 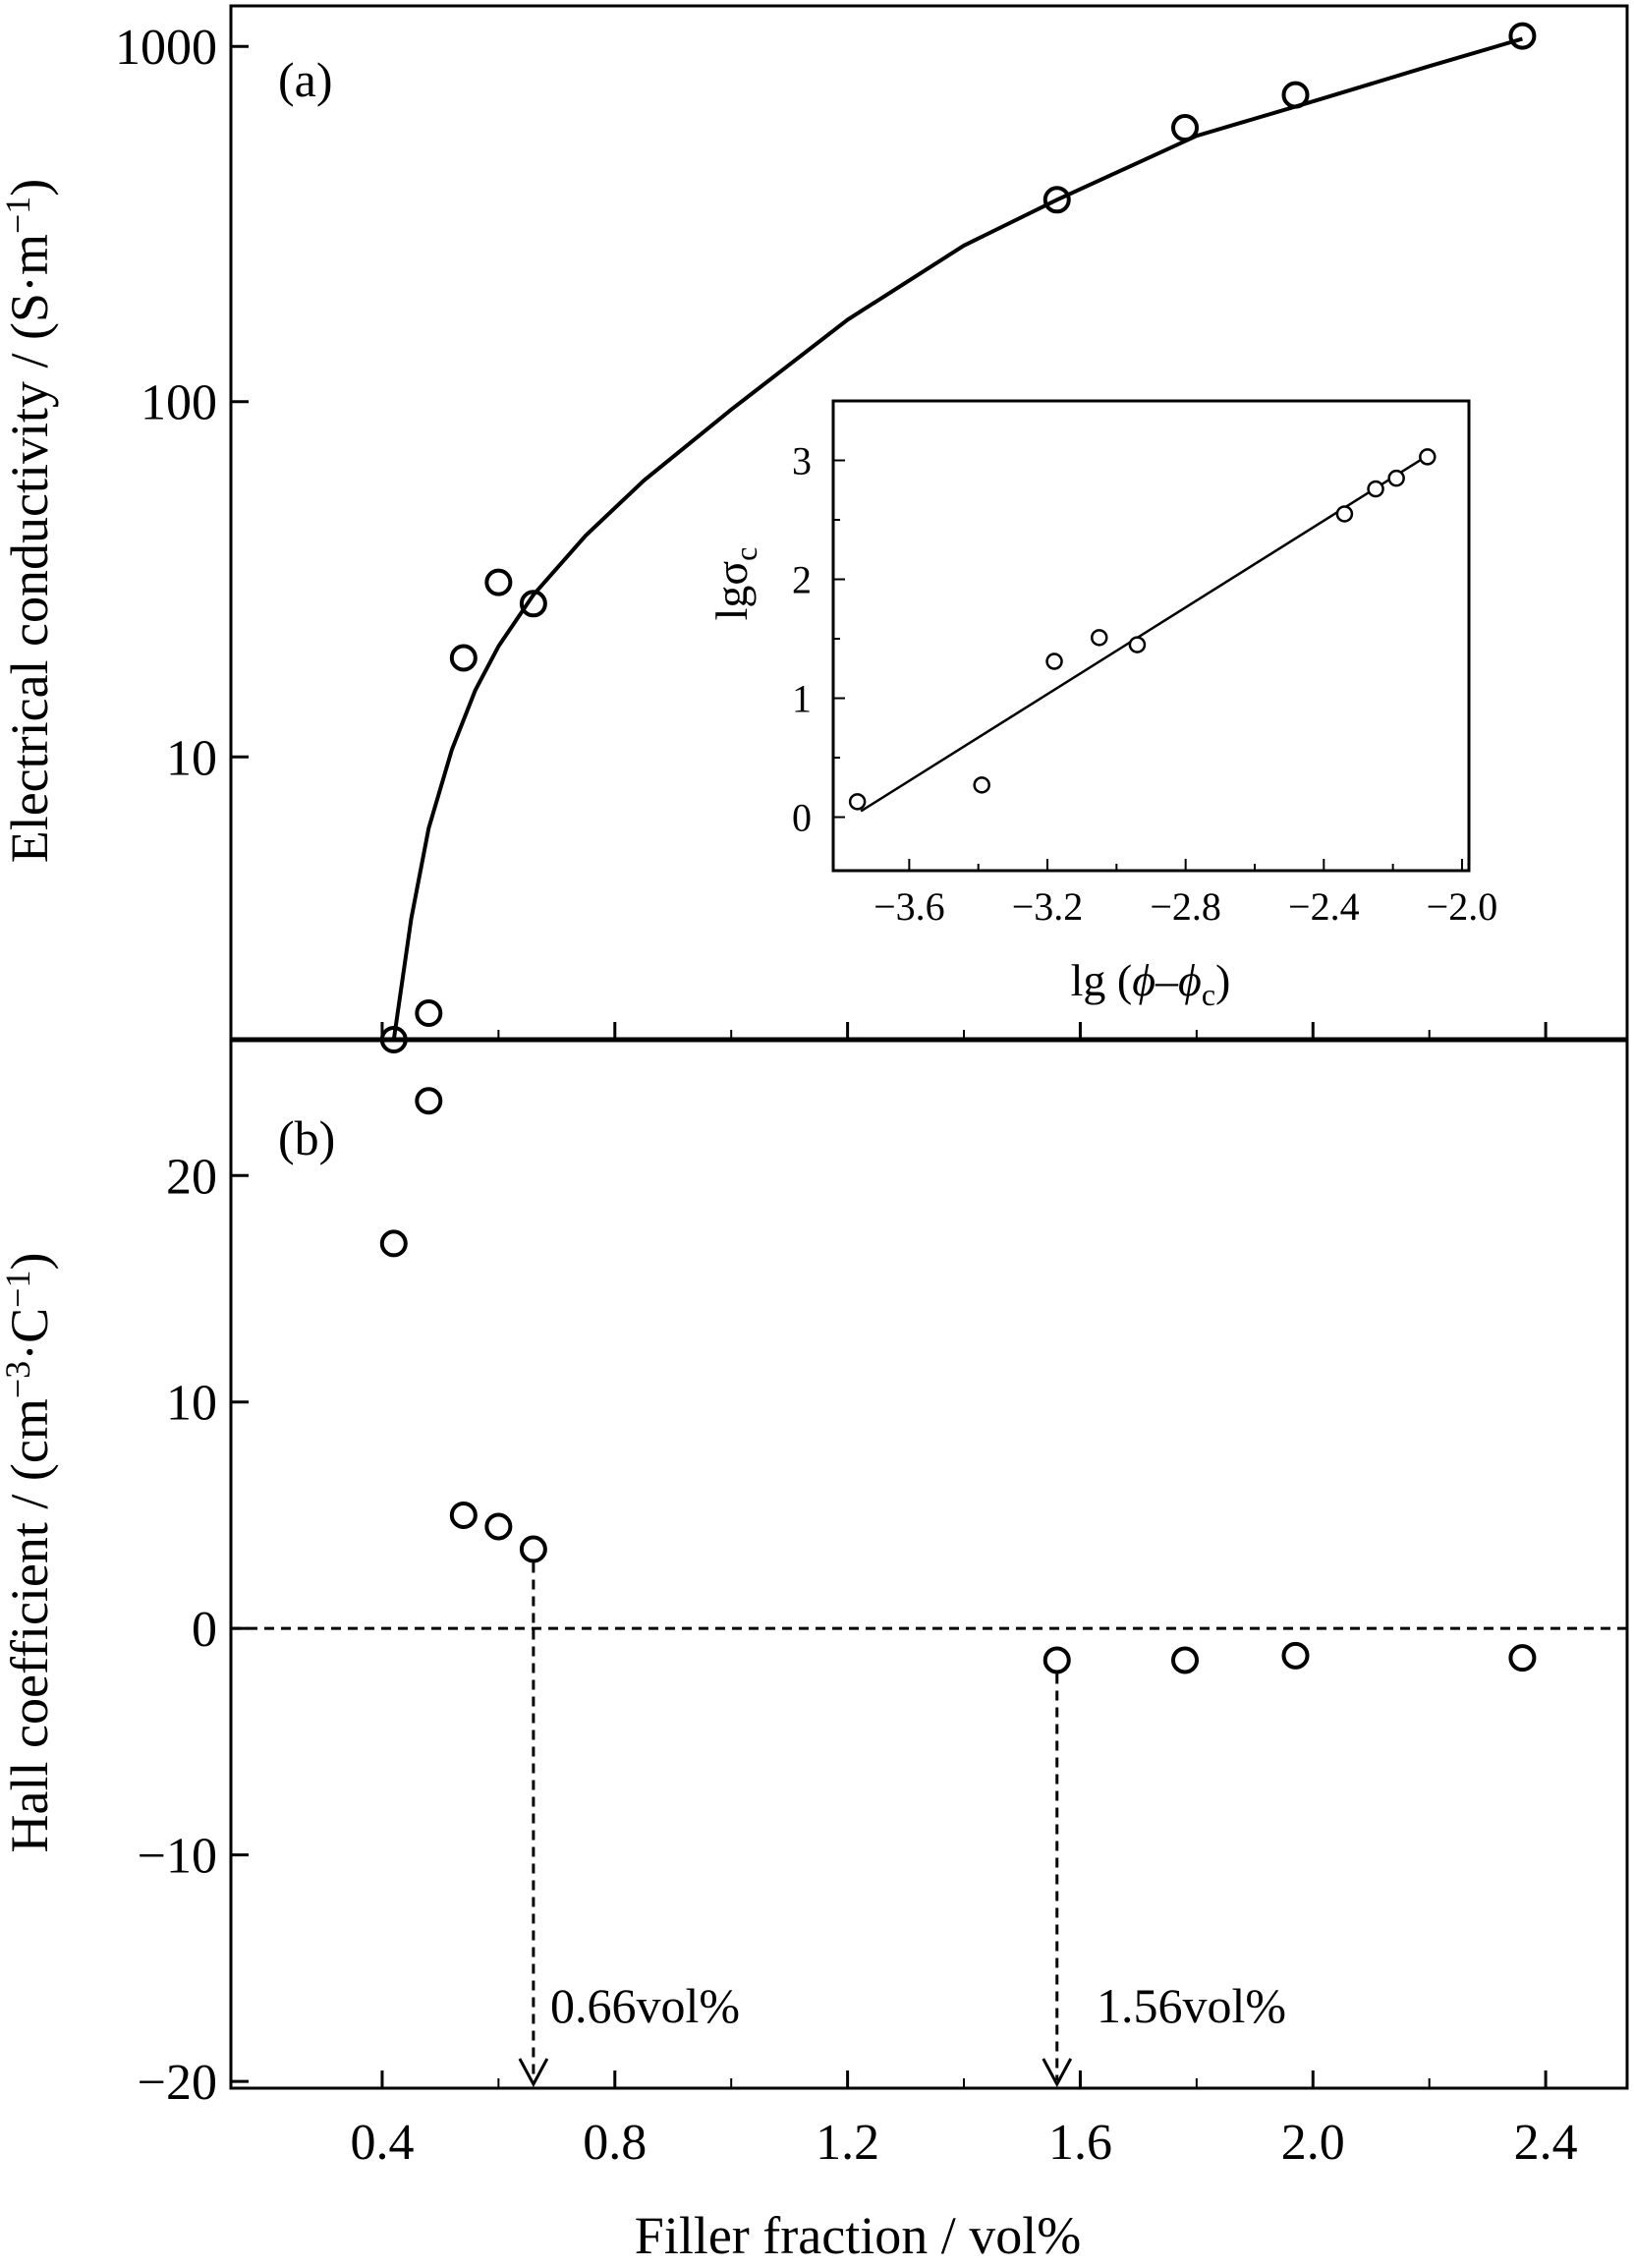 I want to click on x-tick-label: 2.0, so click(x=1313, y=2143).